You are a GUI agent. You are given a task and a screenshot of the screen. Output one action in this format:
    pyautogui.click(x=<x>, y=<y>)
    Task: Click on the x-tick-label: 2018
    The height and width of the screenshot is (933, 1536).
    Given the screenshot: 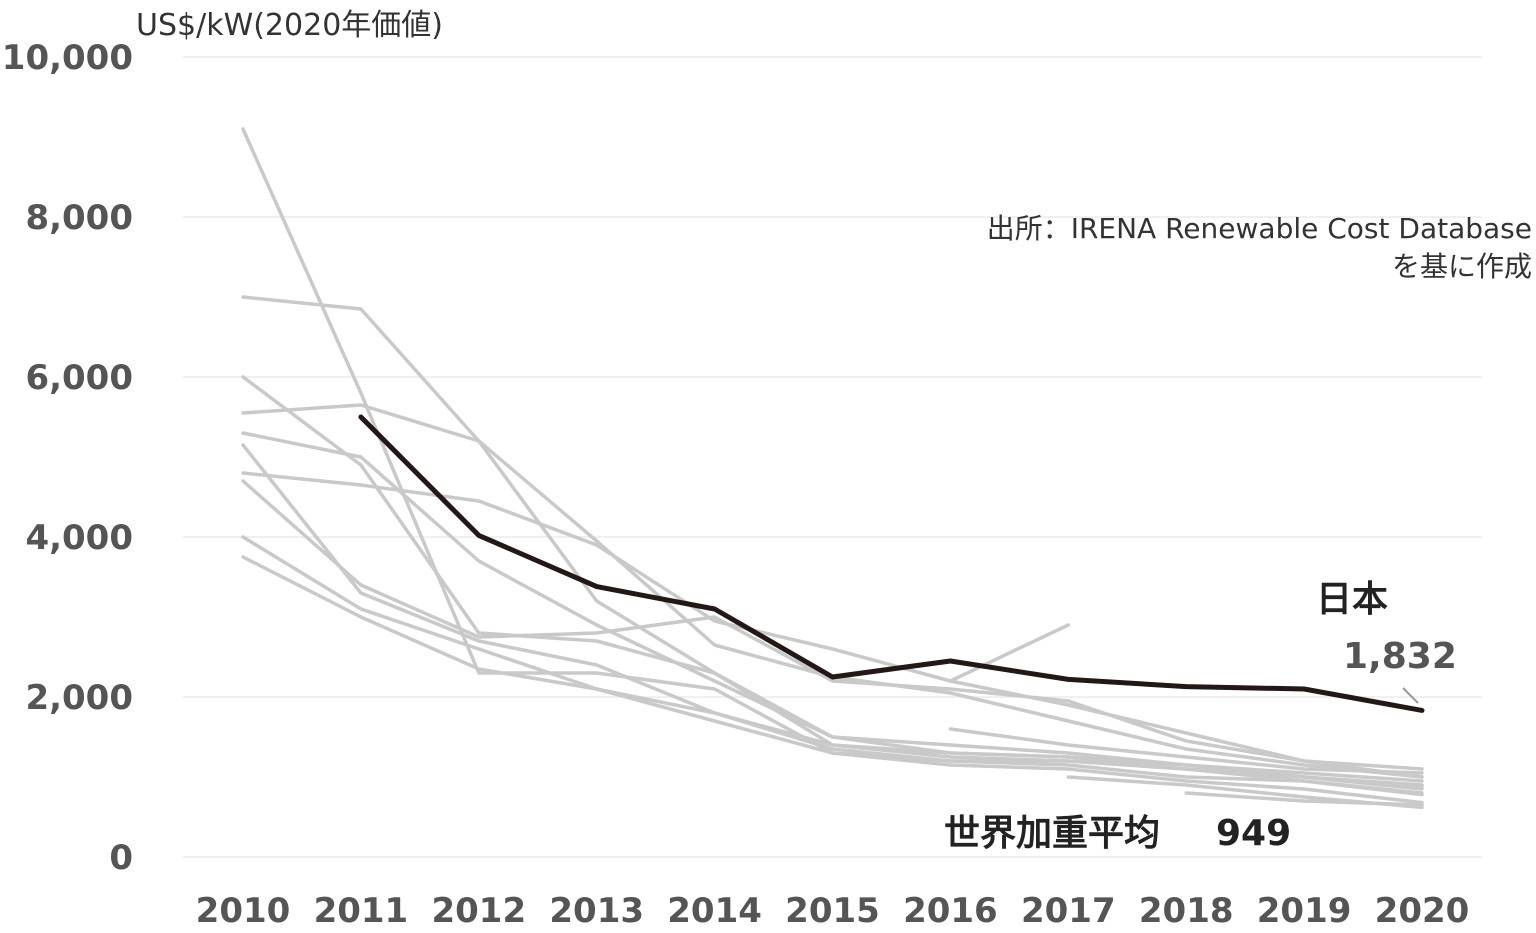 What is the action you would take?
    pyautogui.click(x=1186, y=910)
    